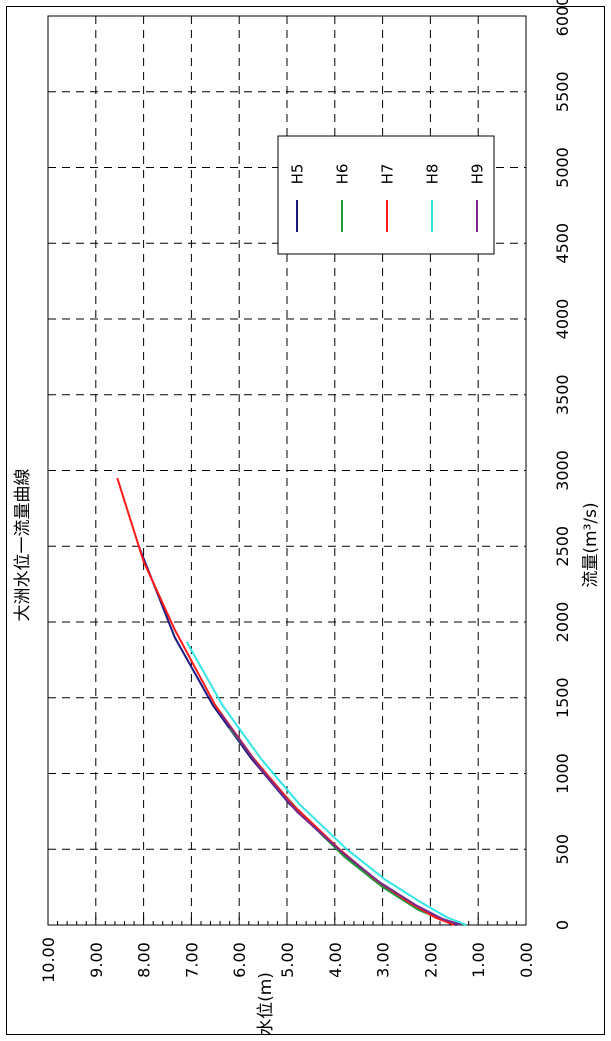  What do you see at coordinates (562, 697) in the screenshot?
I see `x-tick-label: 1500` at bounding box center [562, 697].